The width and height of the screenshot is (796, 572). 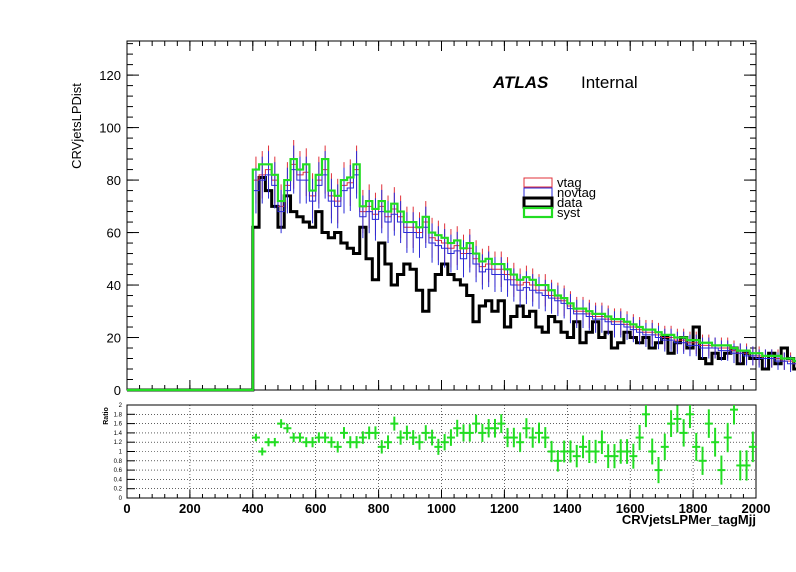 I want to click on ratio-points, so click(x=504, y=445).